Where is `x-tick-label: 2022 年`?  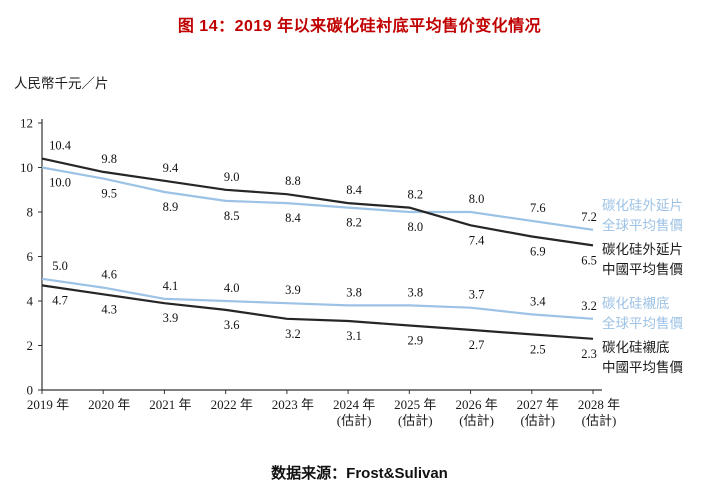
x-tick-label: 2022 年 is located at coordinates (232, 404).